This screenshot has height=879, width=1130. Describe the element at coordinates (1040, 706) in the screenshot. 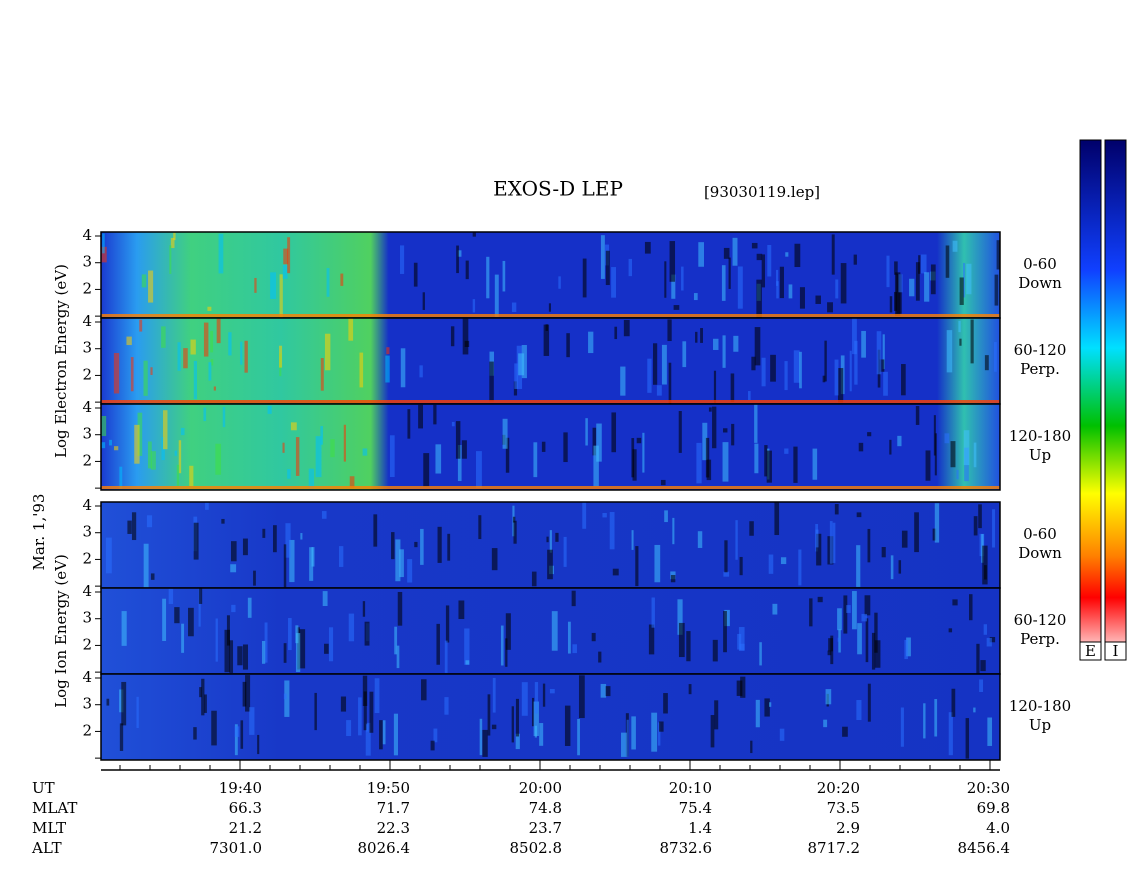

I see `panel-range: 120-180` at that location.